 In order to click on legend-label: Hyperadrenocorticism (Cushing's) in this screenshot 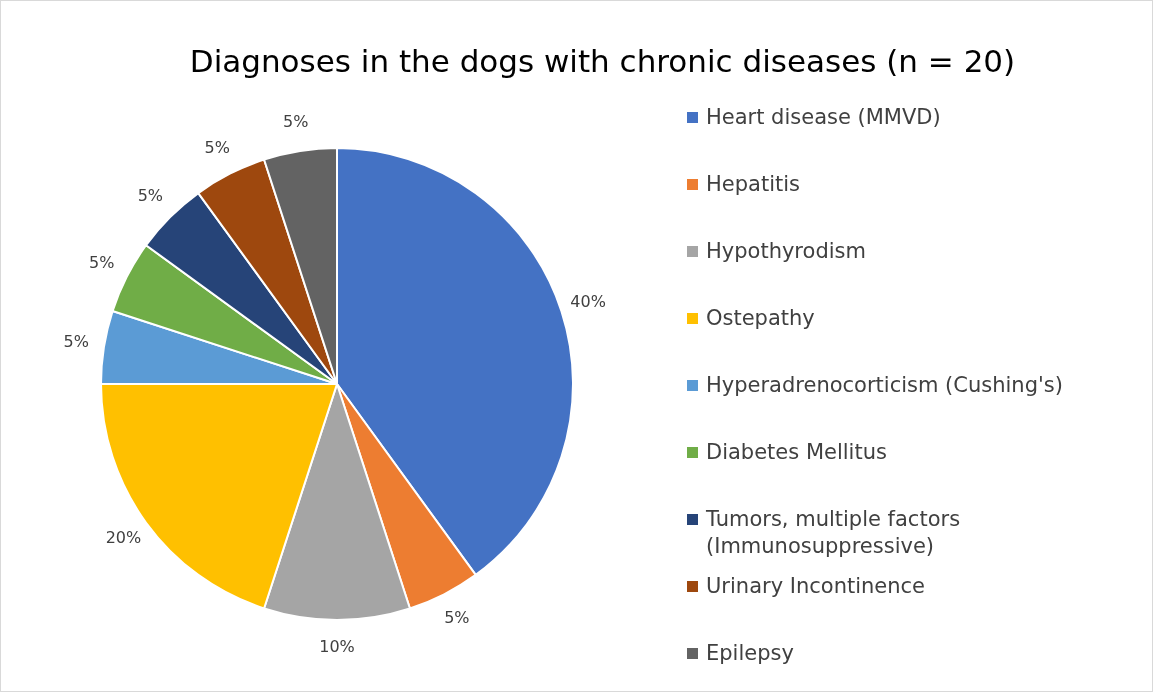, I will do `click(884, 385)`.